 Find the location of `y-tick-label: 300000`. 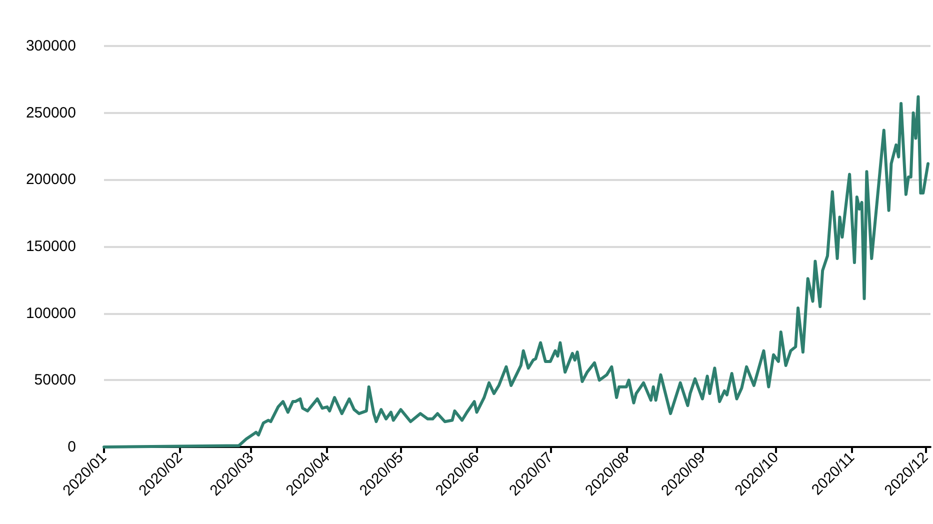

y-tick-label: 300000 is located at coordinates (51, 46).